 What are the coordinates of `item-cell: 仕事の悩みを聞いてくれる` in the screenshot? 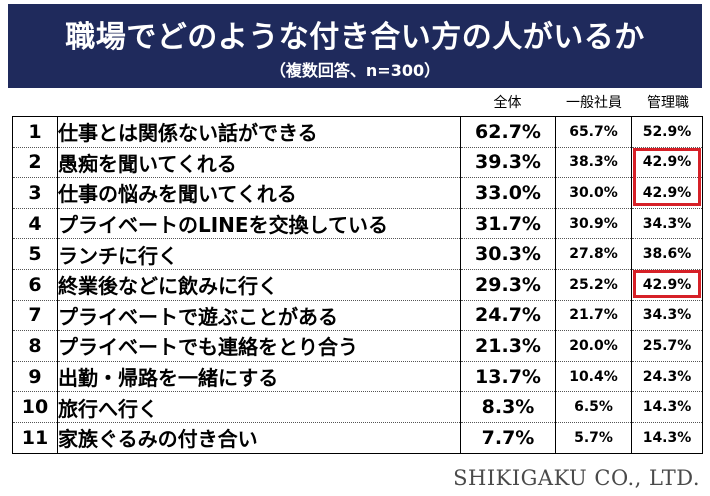 It's located at (259, 193).